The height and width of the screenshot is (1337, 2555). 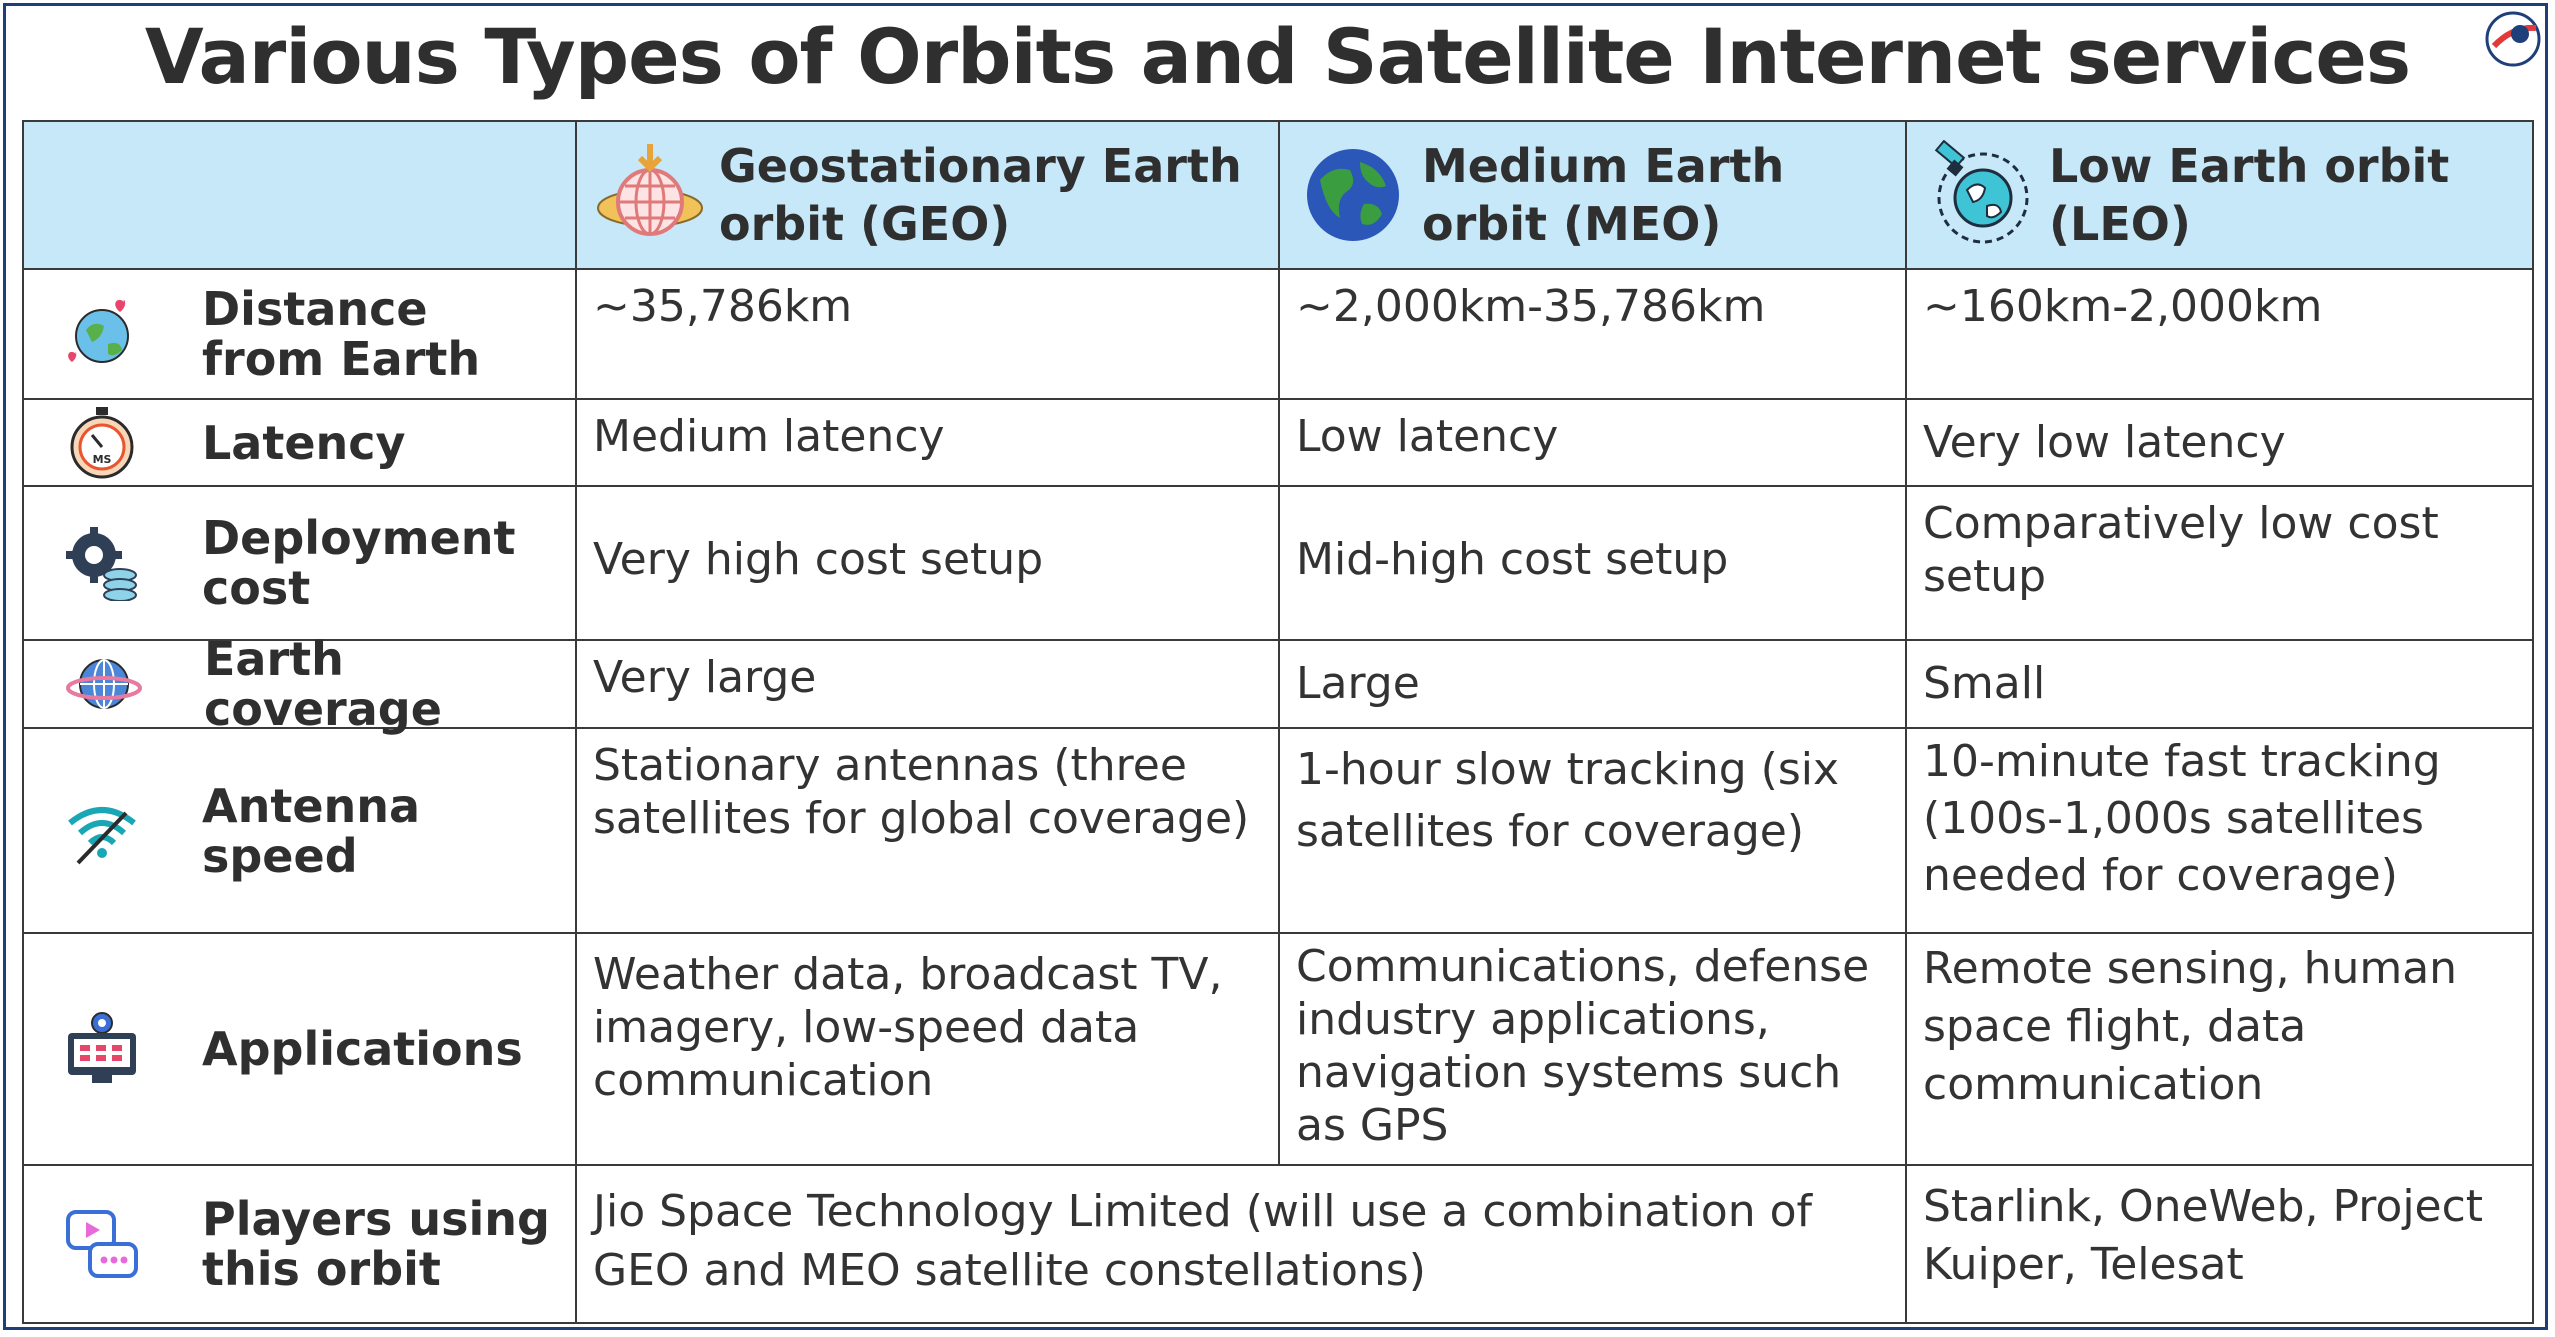 I want to click on header-geo: Geostationary Earth orbit (GEO), so click(x=927, y=195).